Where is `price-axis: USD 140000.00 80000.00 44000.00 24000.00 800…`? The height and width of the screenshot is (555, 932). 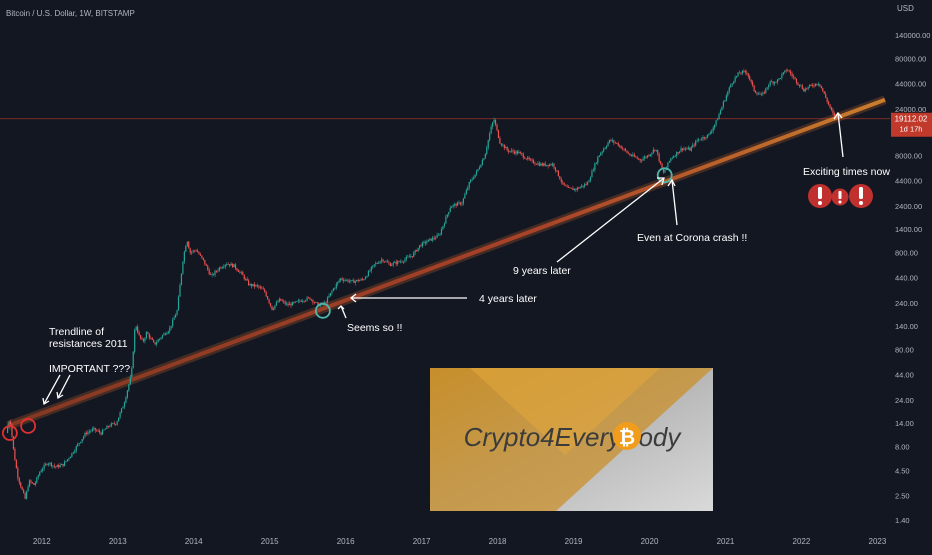 price-axis: USD 140000.00 80000.00 44000.00 24000.00 800… is located at coordinates (912, 264).